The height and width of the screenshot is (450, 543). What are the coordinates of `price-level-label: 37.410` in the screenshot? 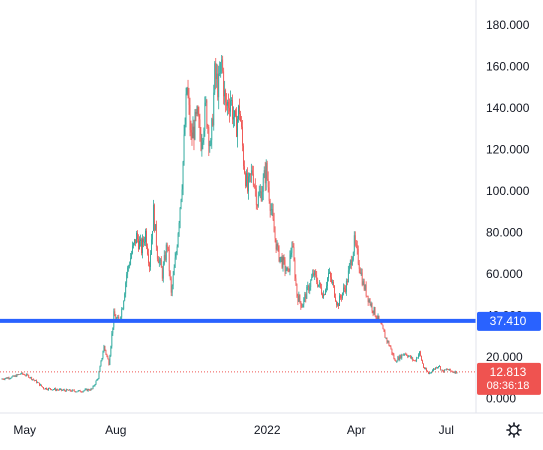 It's located at (509, 321).